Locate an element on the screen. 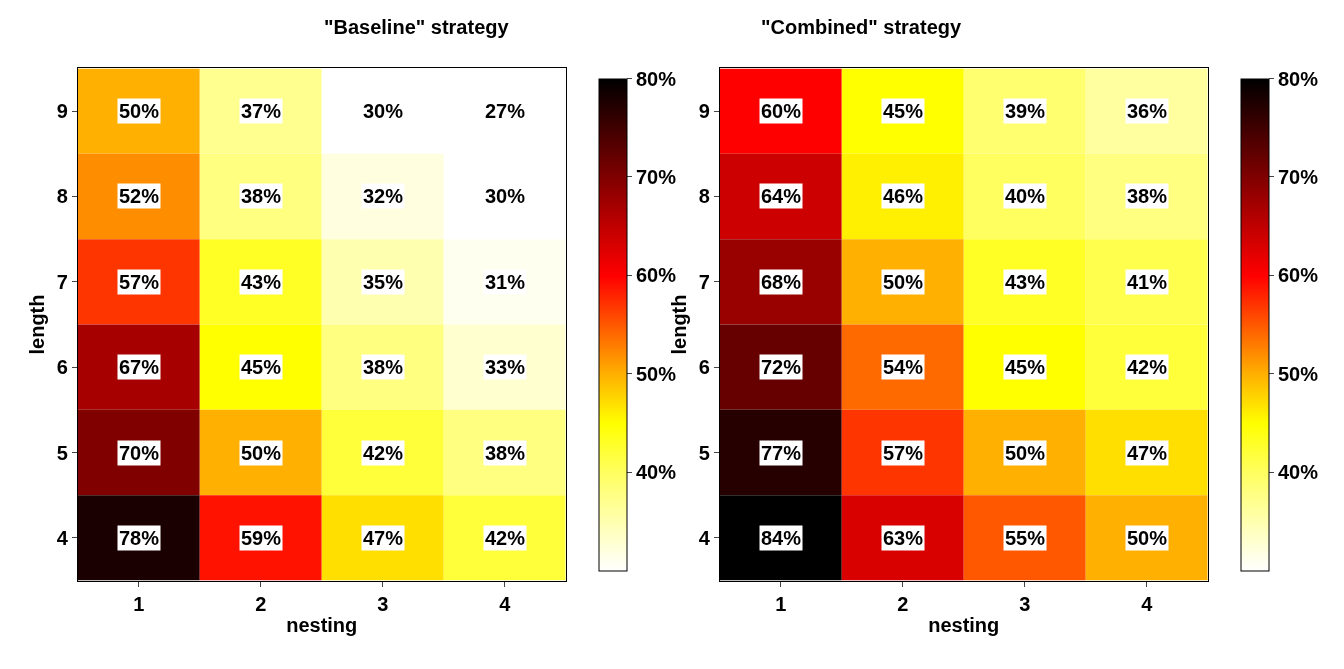  data-label: 59% is located at coordinates (261, 538).